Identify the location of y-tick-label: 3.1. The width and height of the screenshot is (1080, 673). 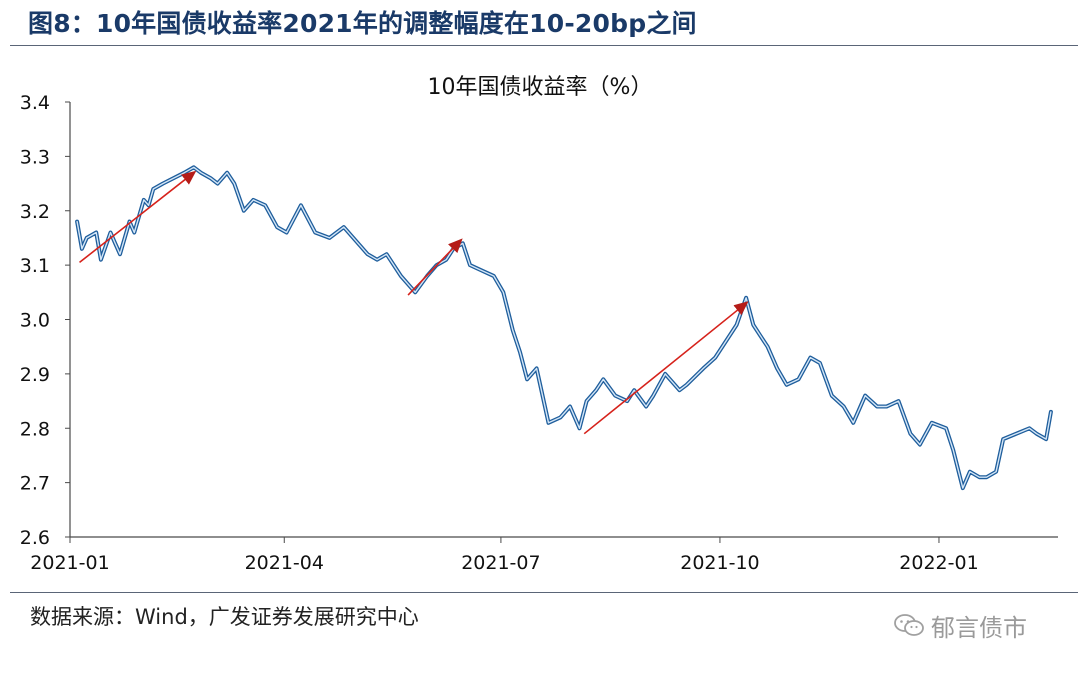
(35, 266).